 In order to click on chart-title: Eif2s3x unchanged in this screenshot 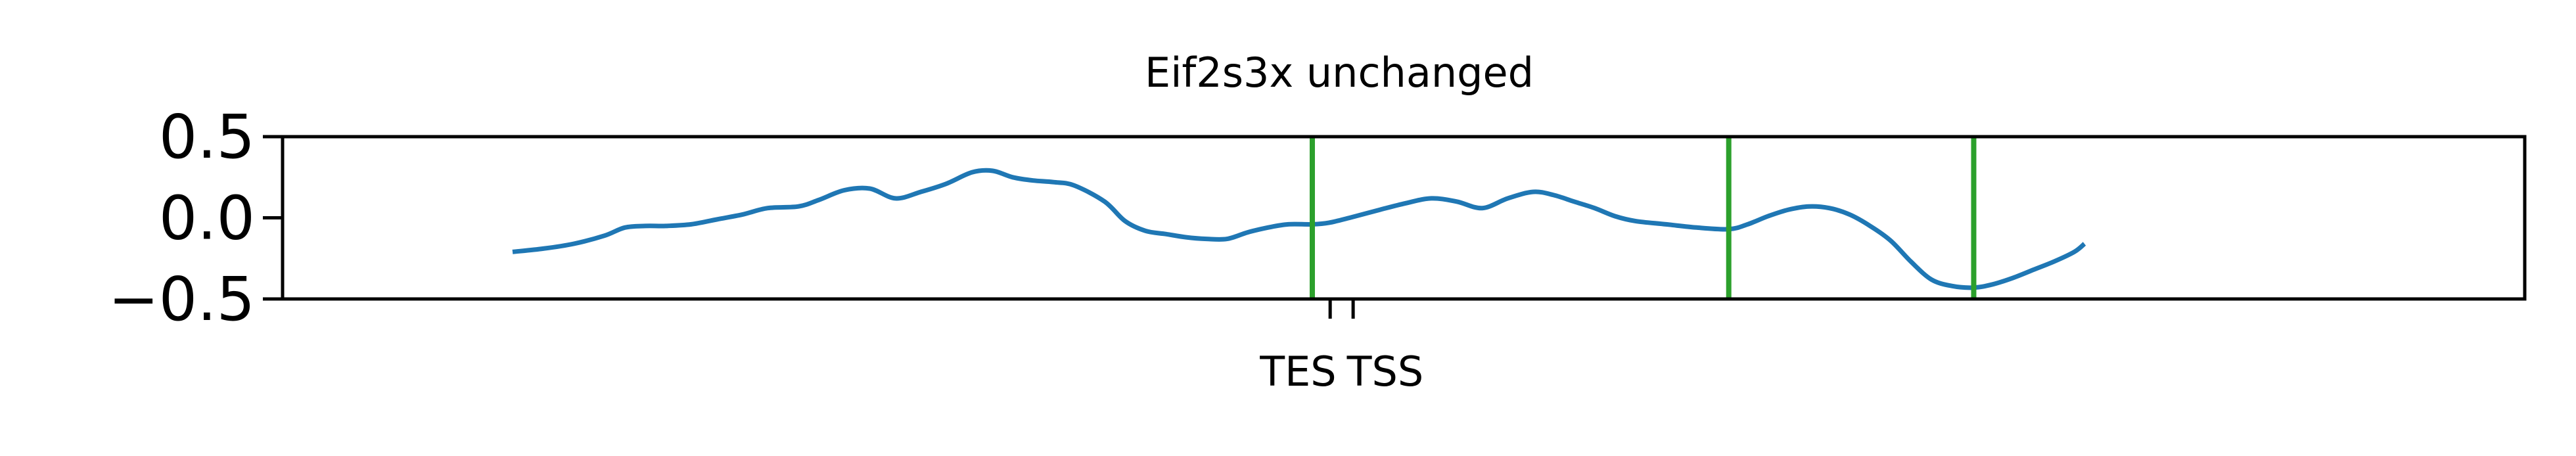, I will do `click(1339, 73)`.